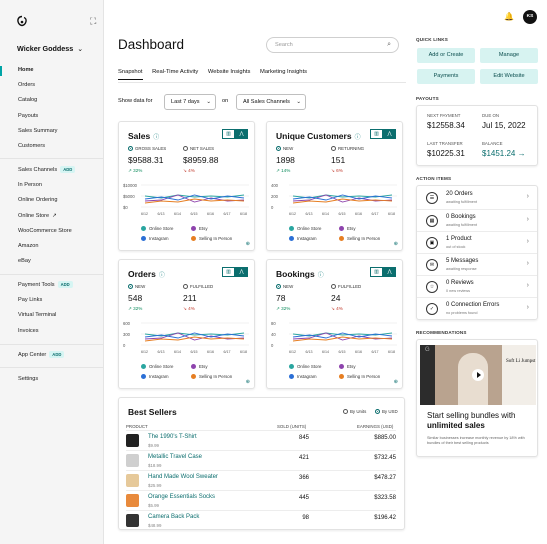 This screenshot has height=544, width=547. I want to click on tab-real-time-activity: Real-Time Activity, so click(175, 72).